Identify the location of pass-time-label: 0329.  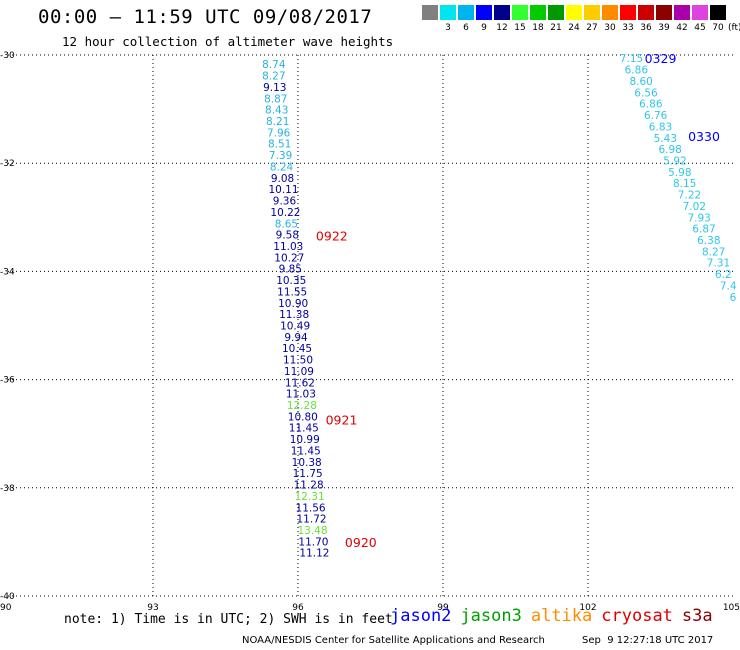
(661, 58).